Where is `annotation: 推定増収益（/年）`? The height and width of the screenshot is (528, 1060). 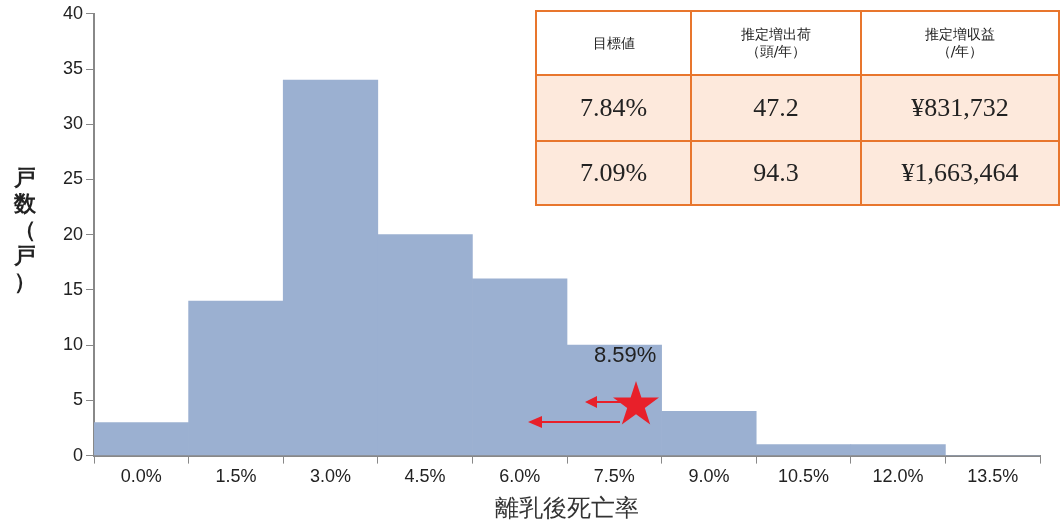 annotation: 推定増収益（/年） is located at coordinates (960, 43).